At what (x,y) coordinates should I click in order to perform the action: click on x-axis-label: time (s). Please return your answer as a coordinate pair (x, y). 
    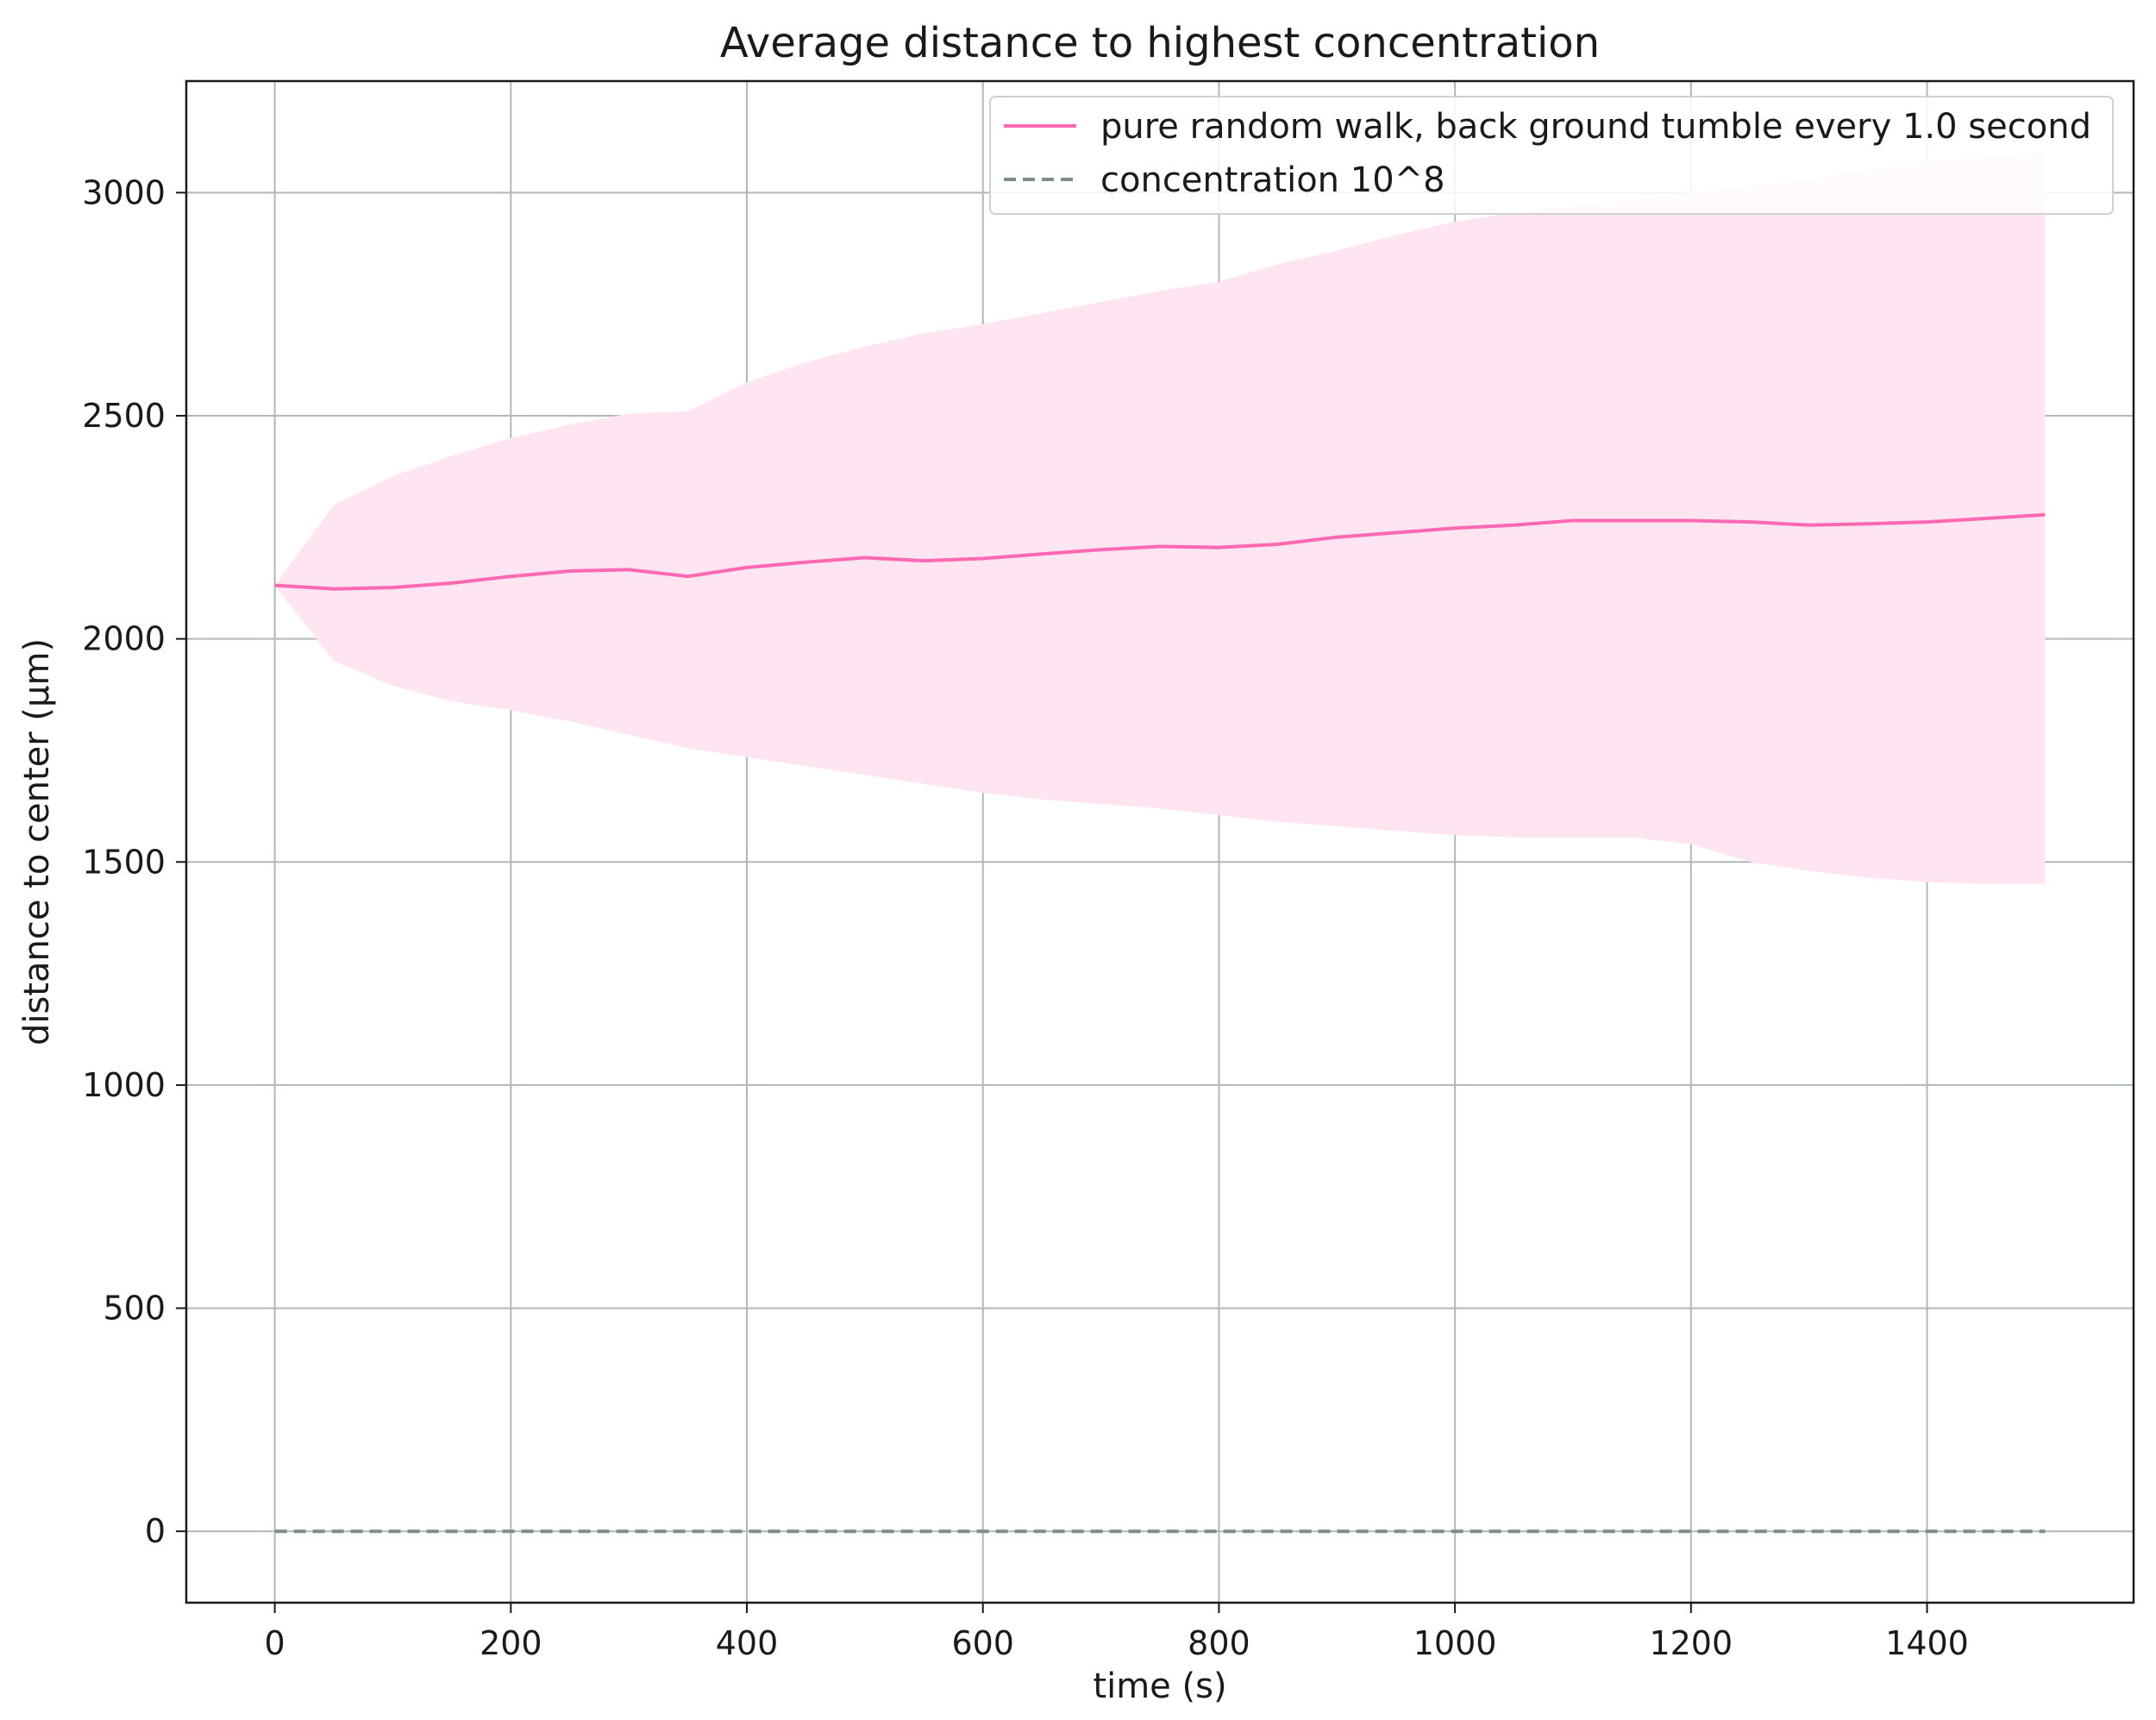
    Looking at the image, I should click on (1159, 1686).